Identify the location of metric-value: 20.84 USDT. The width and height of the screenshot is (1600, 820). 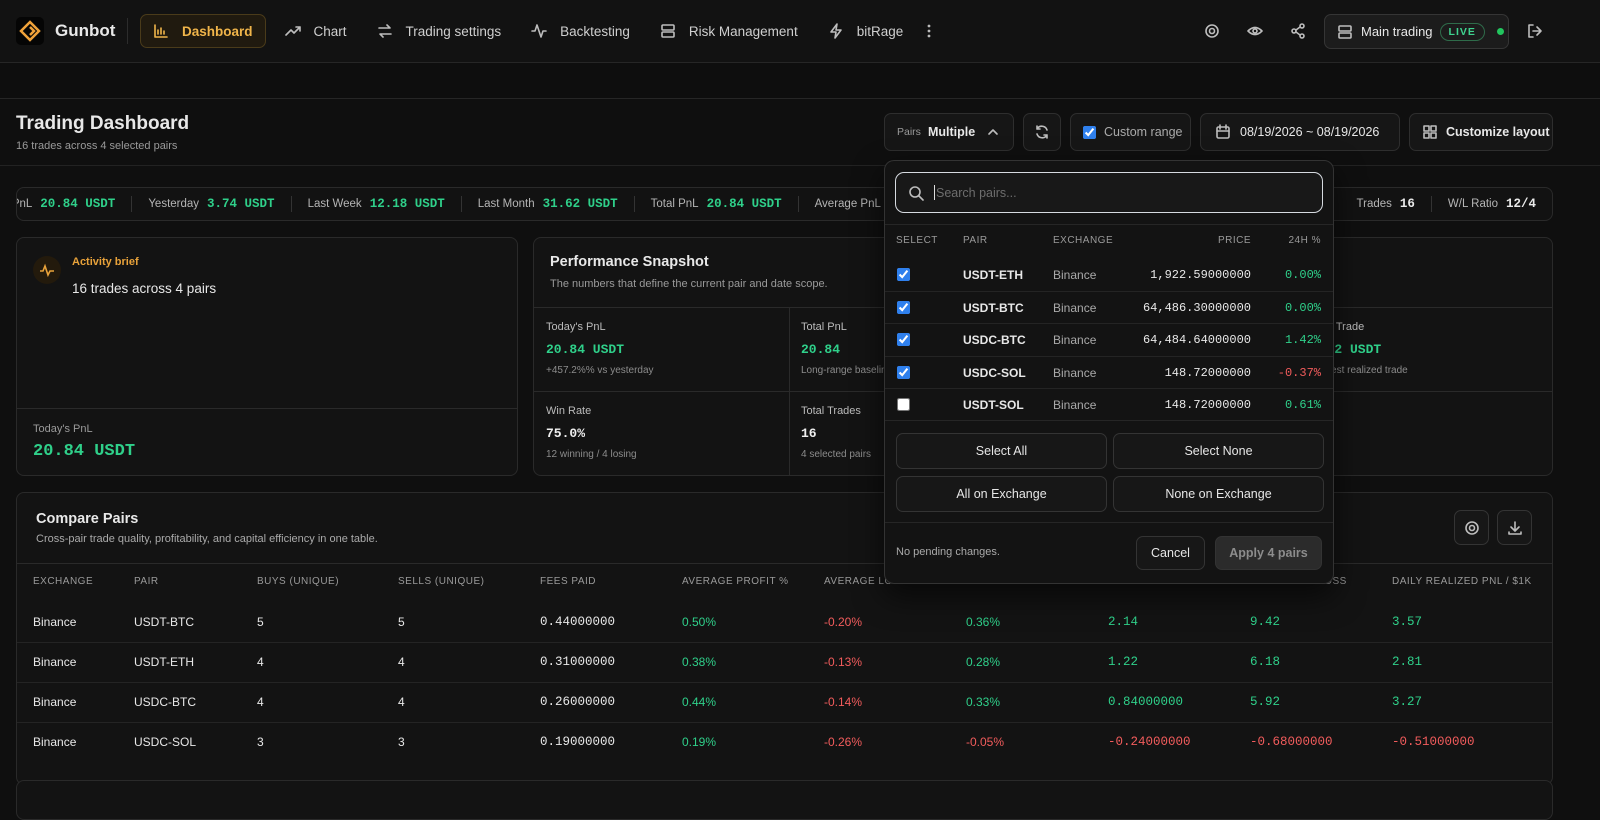
(585, 349).